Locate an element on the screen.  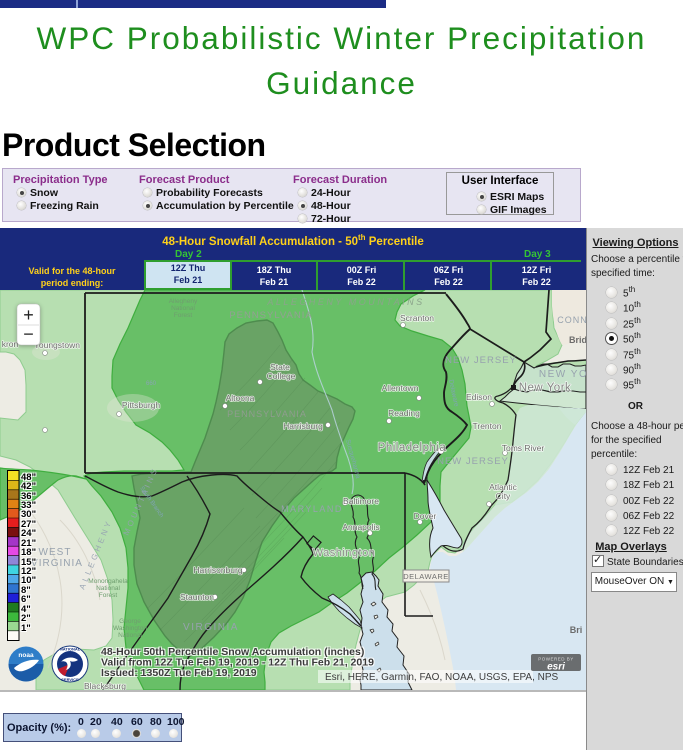
svg-text: Trenton is located at coordinates (487, 426).